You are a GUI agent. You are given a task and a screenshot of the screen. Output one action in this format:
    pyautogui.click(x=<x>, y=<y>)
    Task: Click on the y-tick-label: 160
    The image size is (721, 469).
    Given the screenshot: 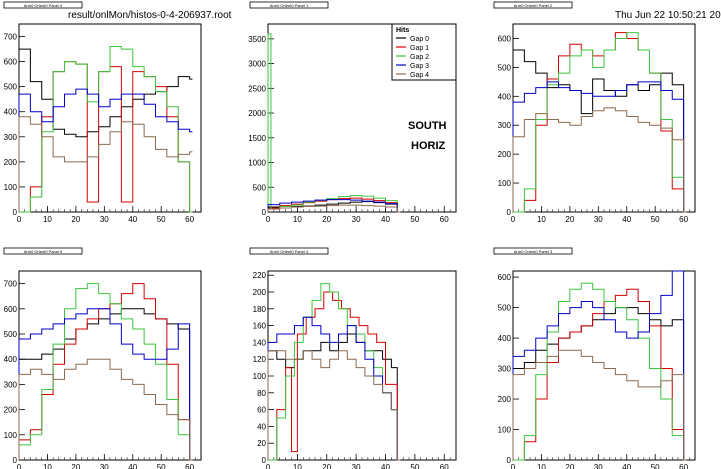 What is the action you would take?
    pyautogui.click(x=260, y=326)
    